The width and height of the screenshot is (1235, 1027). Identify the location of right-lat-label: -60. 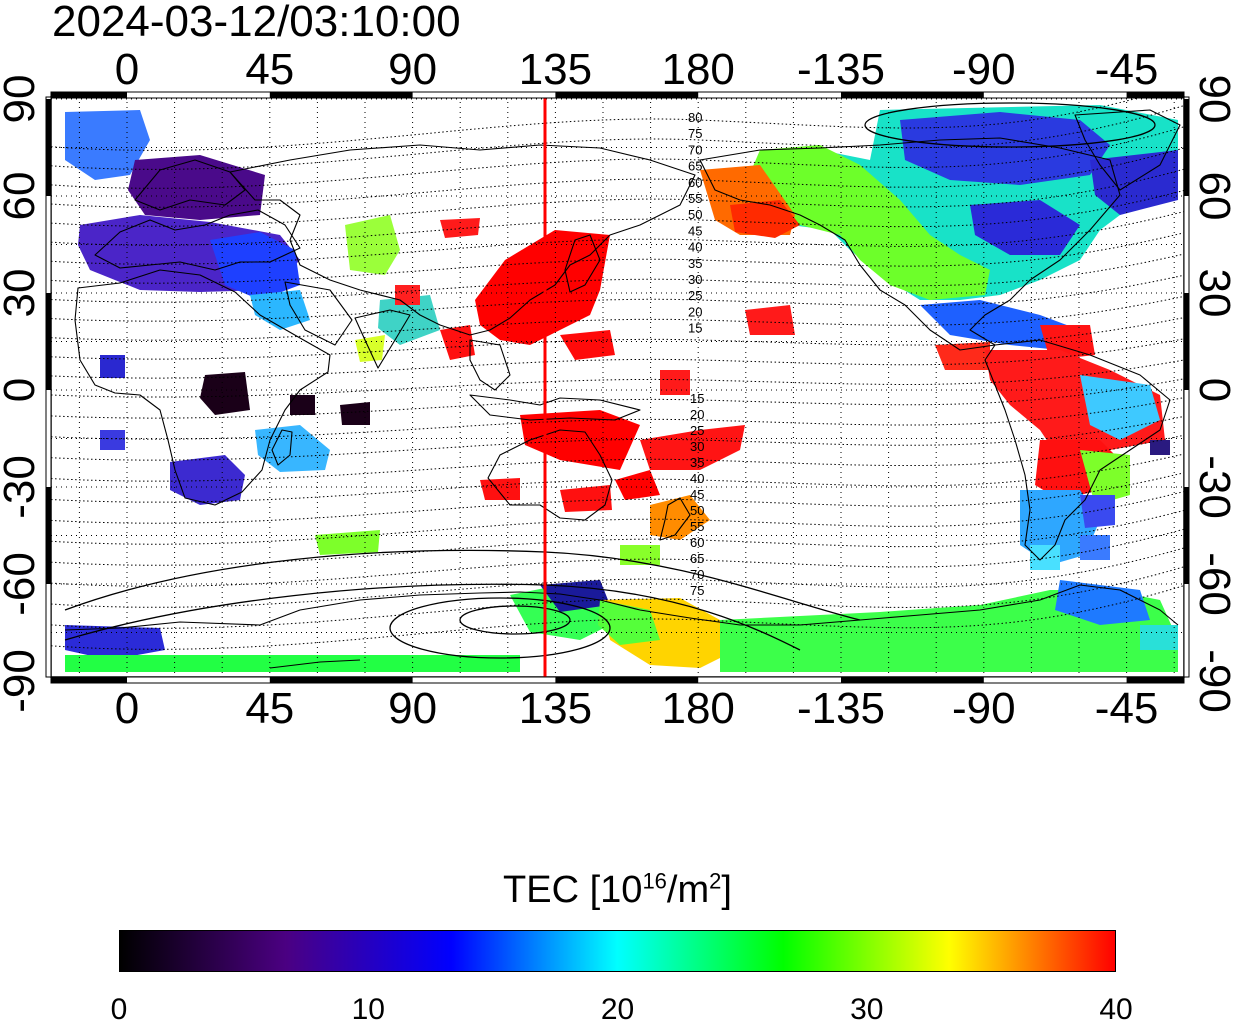
(1212, 584).